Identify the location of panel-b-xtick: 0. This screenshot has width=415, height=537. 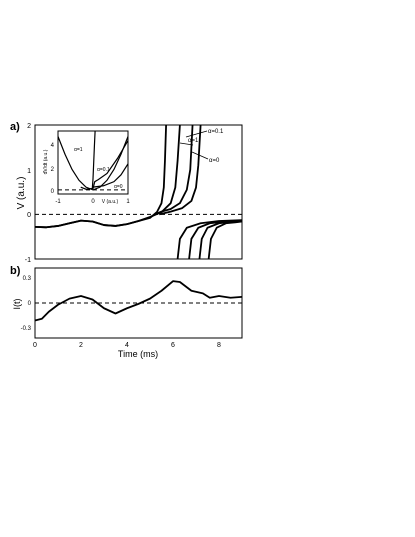
(35, 345).